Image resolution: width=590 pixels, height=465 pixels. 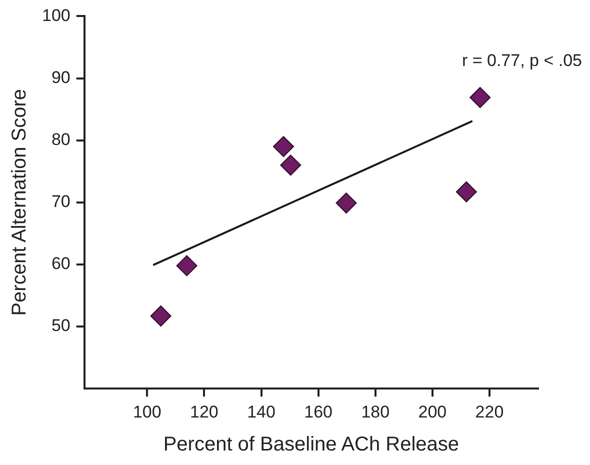 I want to click on x-tick-label: 120, so click(x=204, y=412).